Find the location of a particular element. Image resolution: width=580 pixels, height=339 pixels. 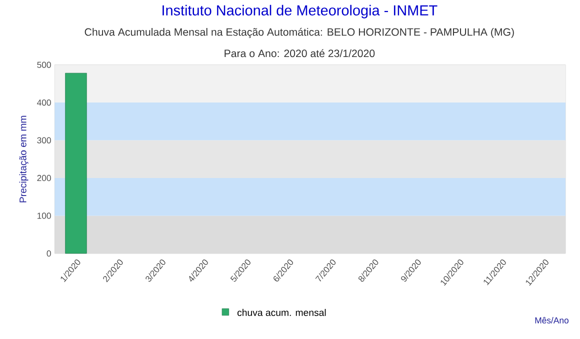

text: Para o Ano: 2020 até 23/1/2020 is located at coordinates (299, 53).